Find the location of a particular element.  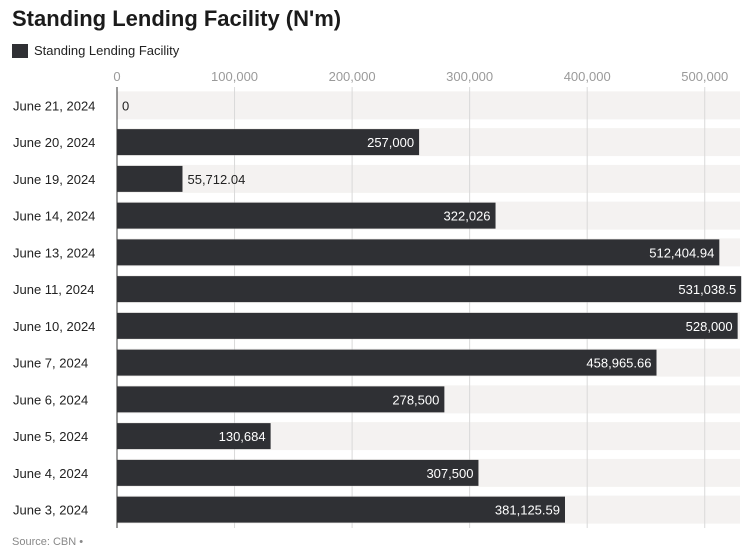

data-label: 307,500 is located at coordinates (449, 473).